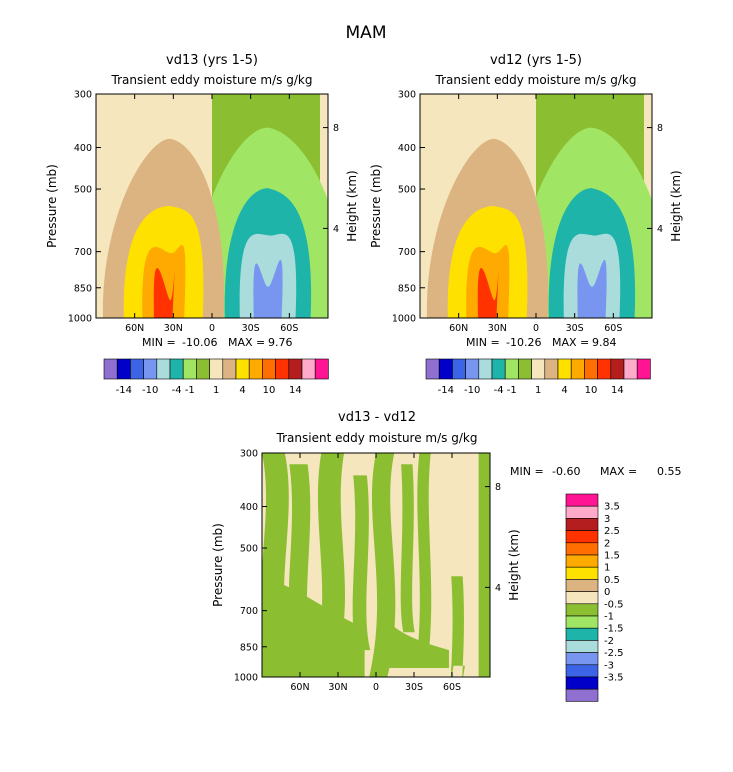 This screenshot has width=733, height=772. What do you see at coordinates (249, 454) in the screenshot?
I see `y-tick-label: 300` at bounding box center [249, 454].